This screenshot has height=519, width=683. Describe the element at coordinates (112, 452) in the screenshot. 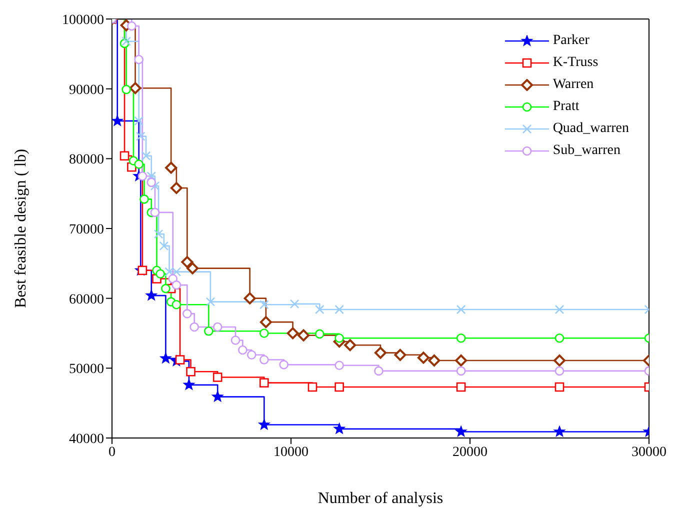

I see `x-tick-label: 0` at that location.